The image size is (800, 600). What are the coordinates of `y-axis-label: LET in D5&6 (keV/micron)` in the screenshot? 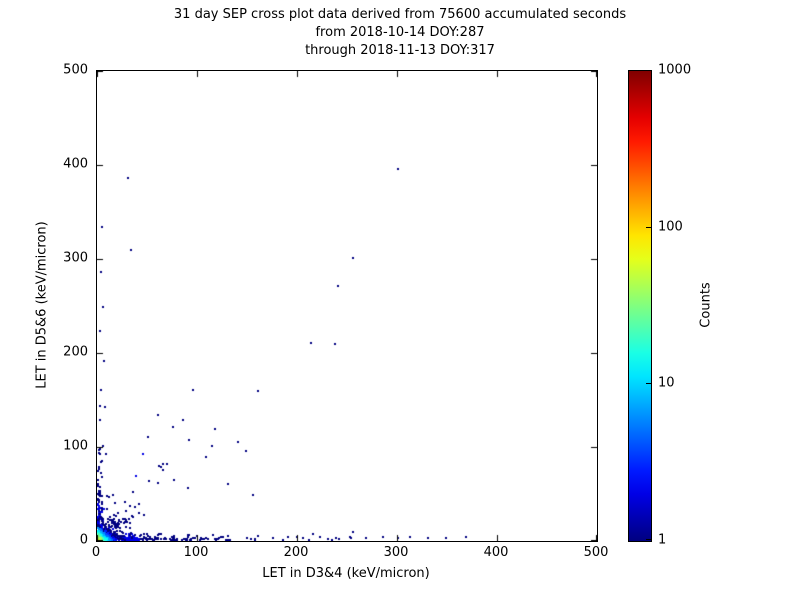 It's located at (42, 305).